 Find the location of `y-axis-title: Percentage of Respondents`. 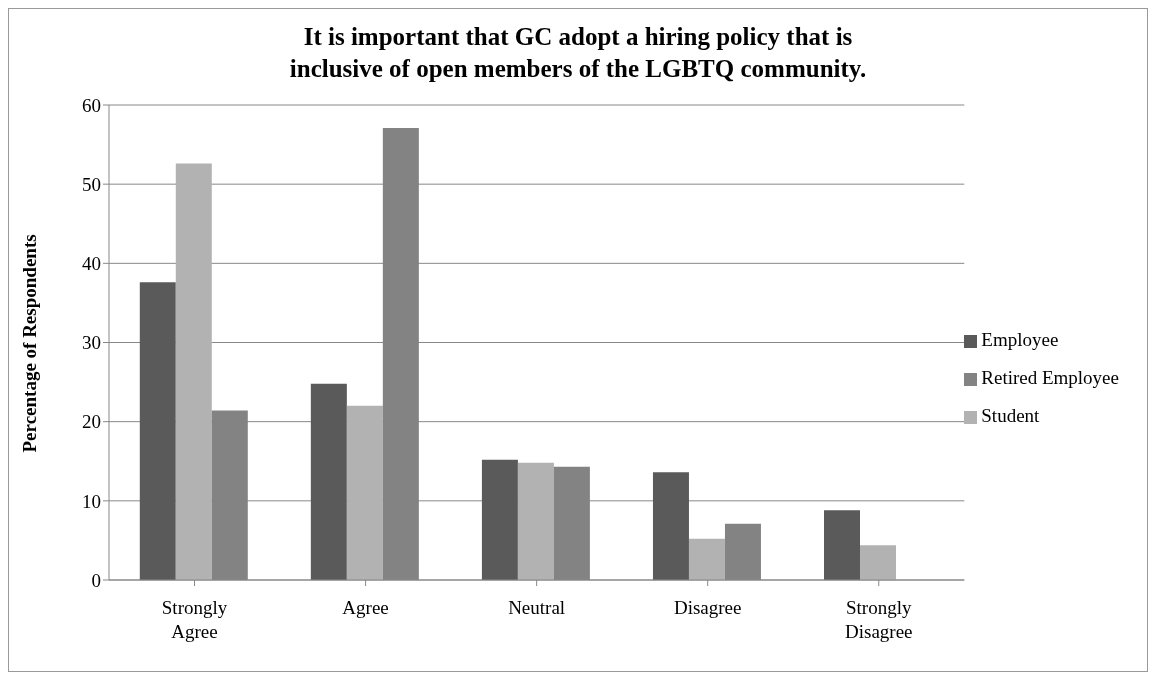

y-axis-title: Percentage of Respondents is located at coordinates (29, 343).